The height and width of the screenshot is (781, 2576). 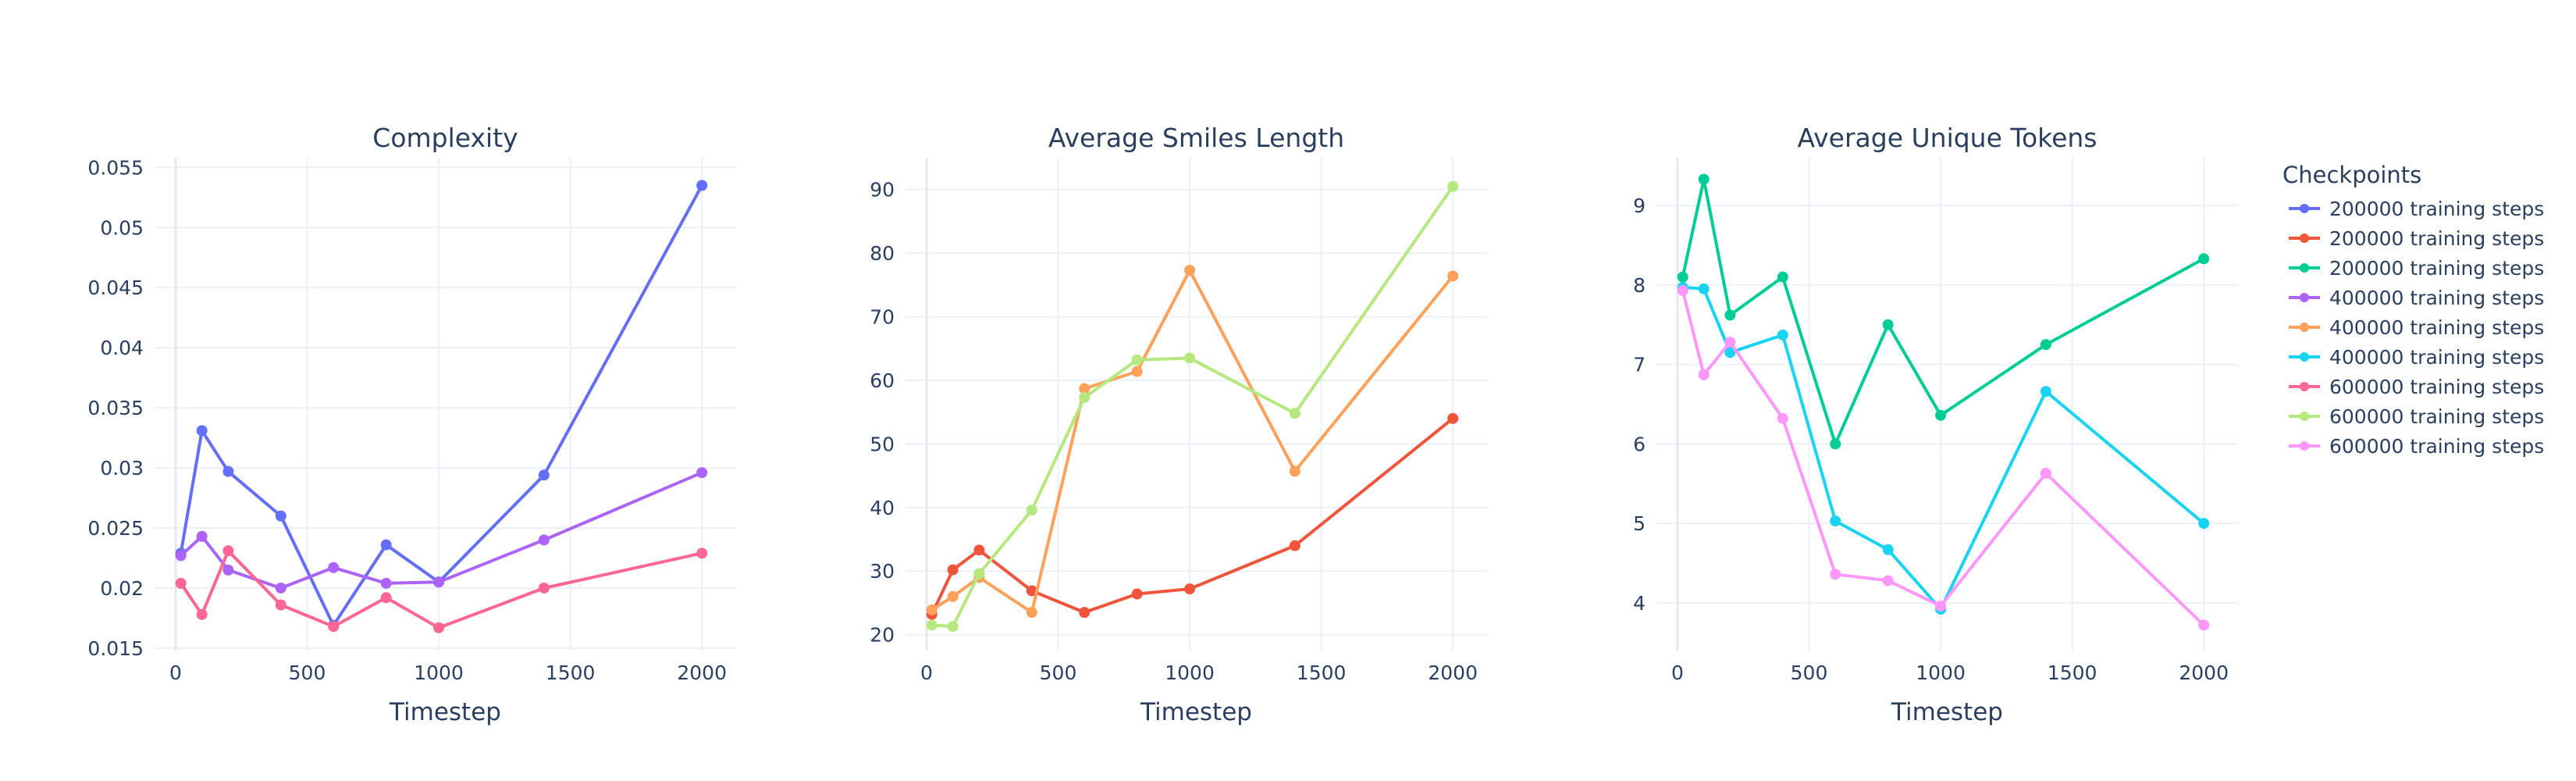 I want to click on complexity-x-tick-label: 1000, so click(x=439, y=673).